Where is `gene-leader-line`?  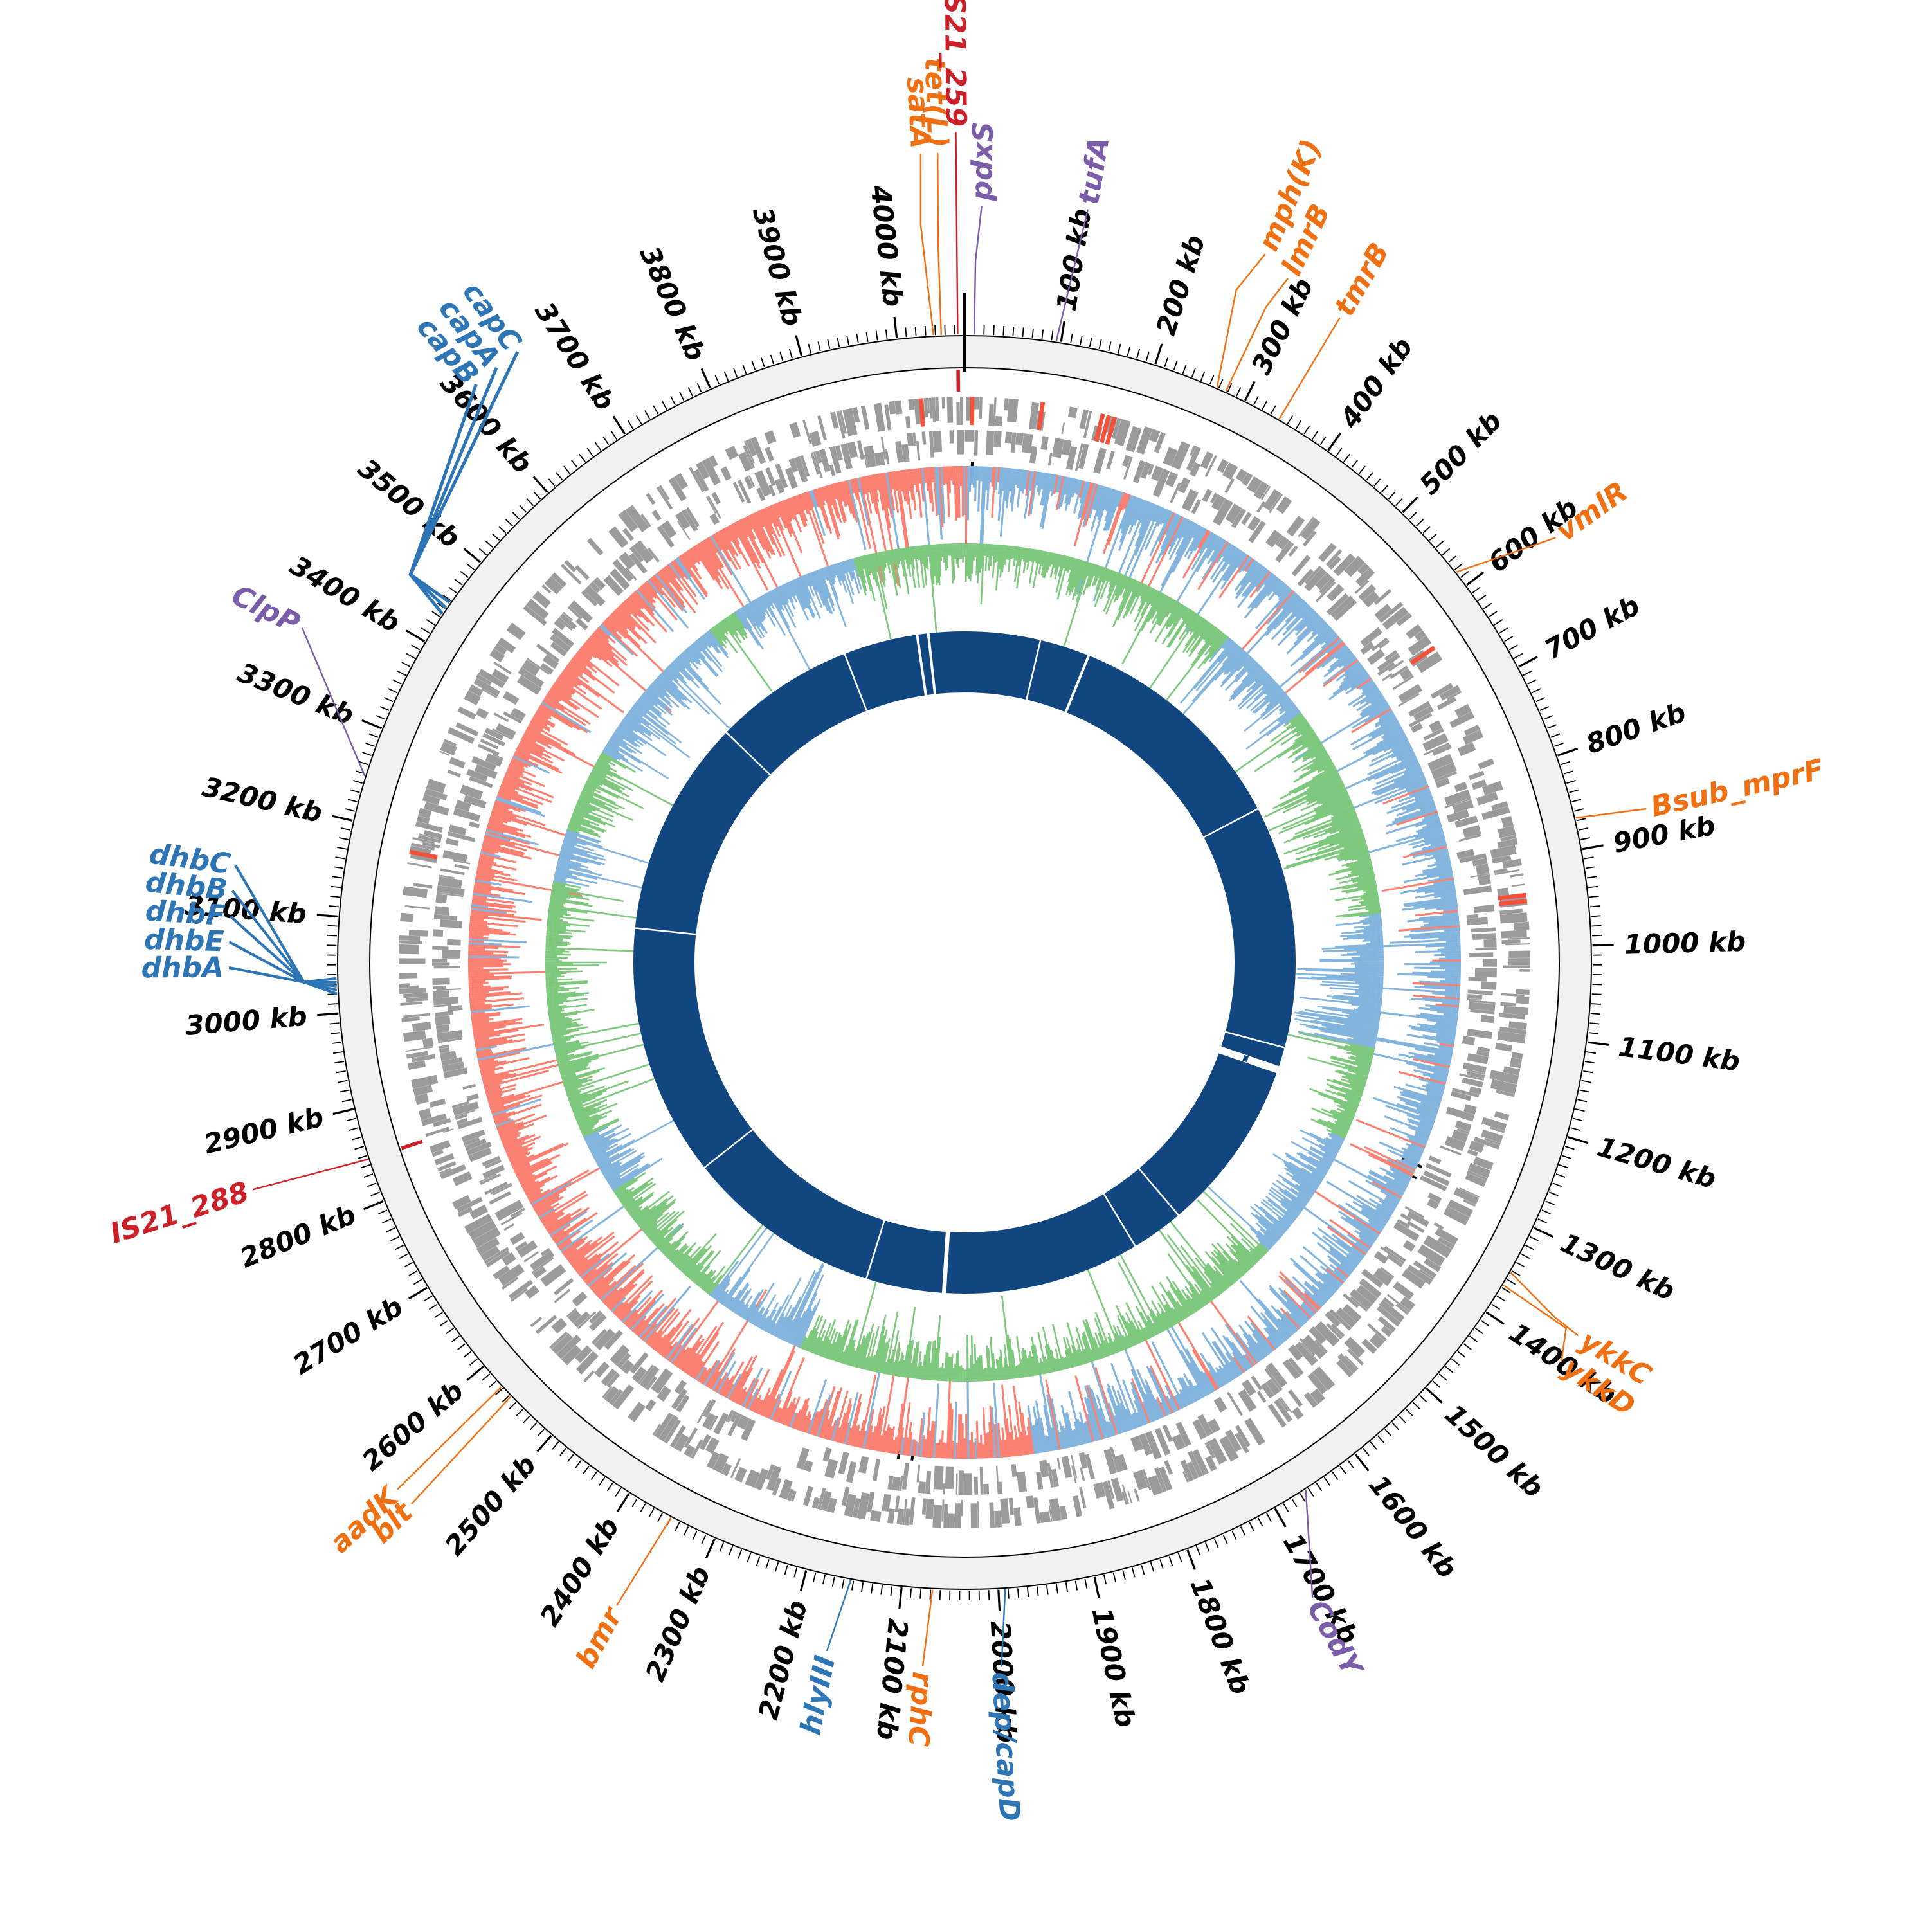 gene-leader-line is located at coordinates (956, 233).